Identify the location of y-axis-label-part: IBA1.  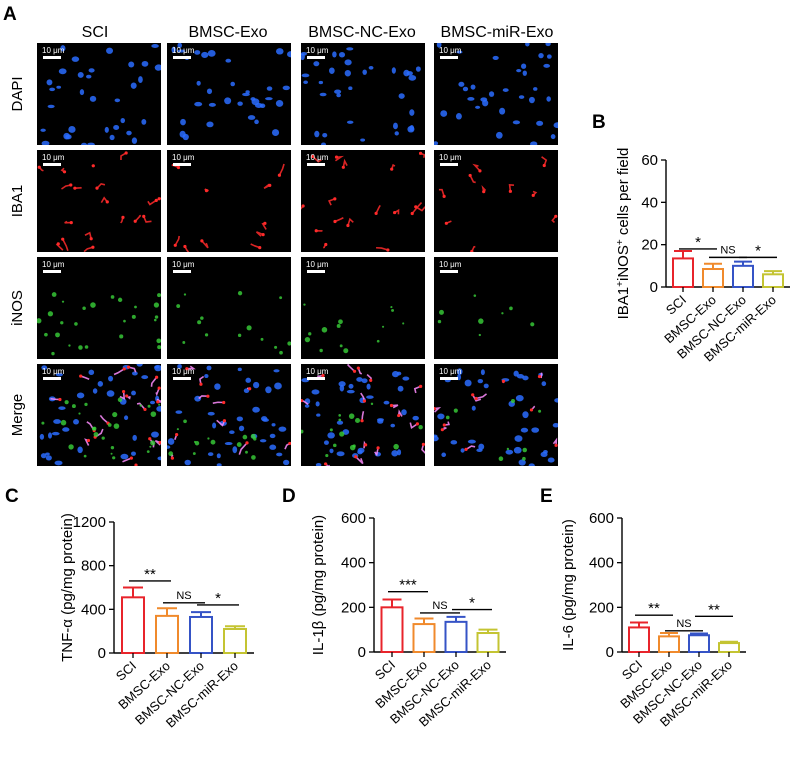
(623, 303).